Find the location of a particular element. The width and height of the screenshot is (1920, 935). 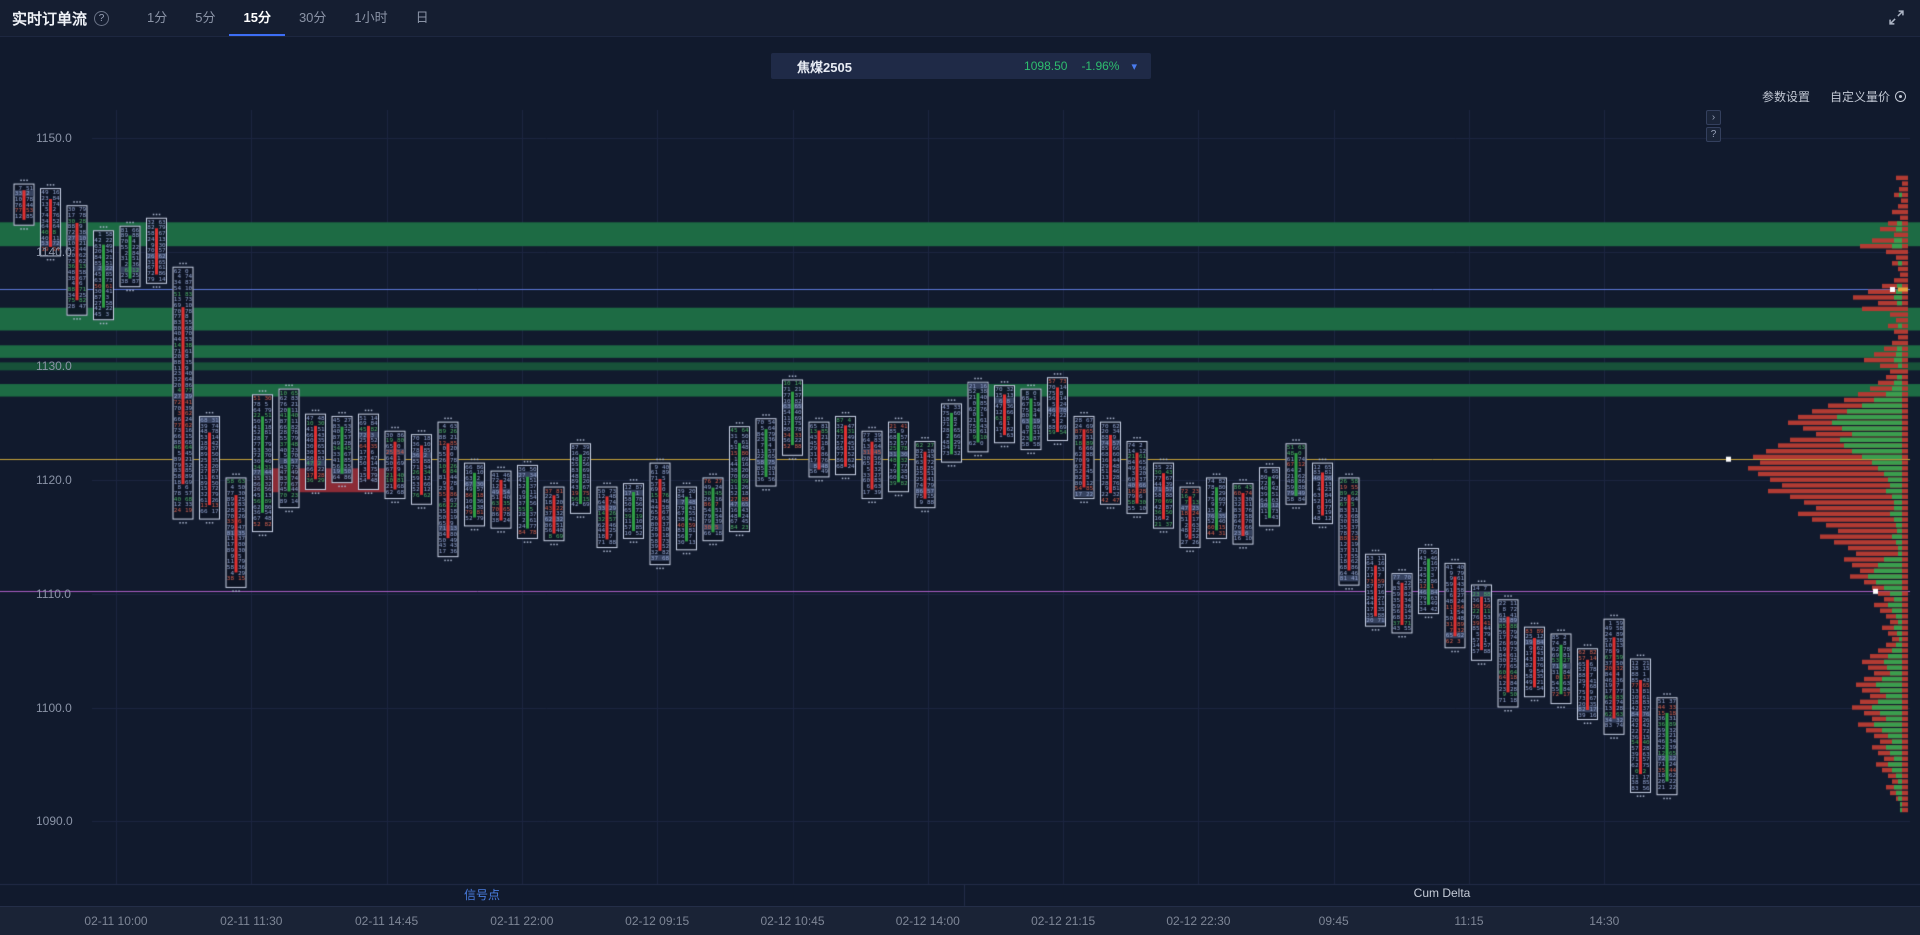

indicator-mini-buttons: › ? is located at coordinates (1713, 127).